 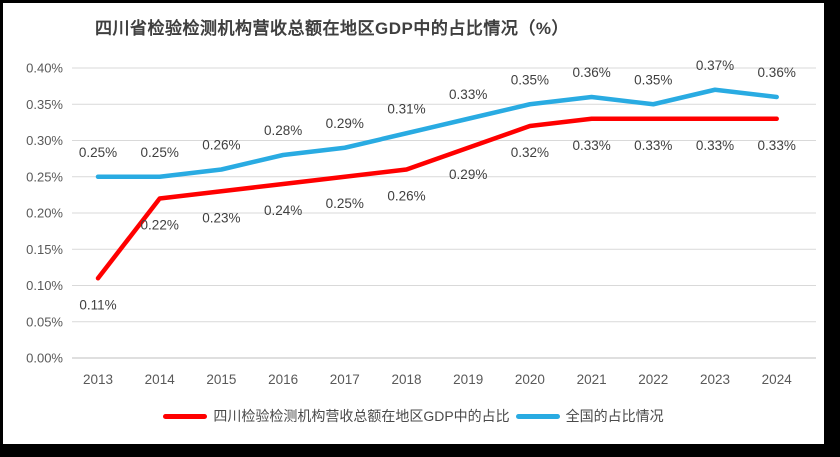 I want to click on data-label: 0.28%, so click(x=283, y=130).